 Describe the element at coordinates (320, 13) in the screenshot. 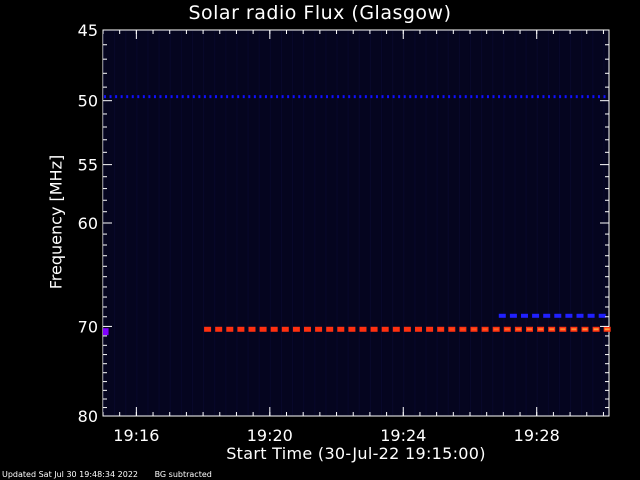

I see `chart-title: Solar radio Flux (Glasgow)` at that location.